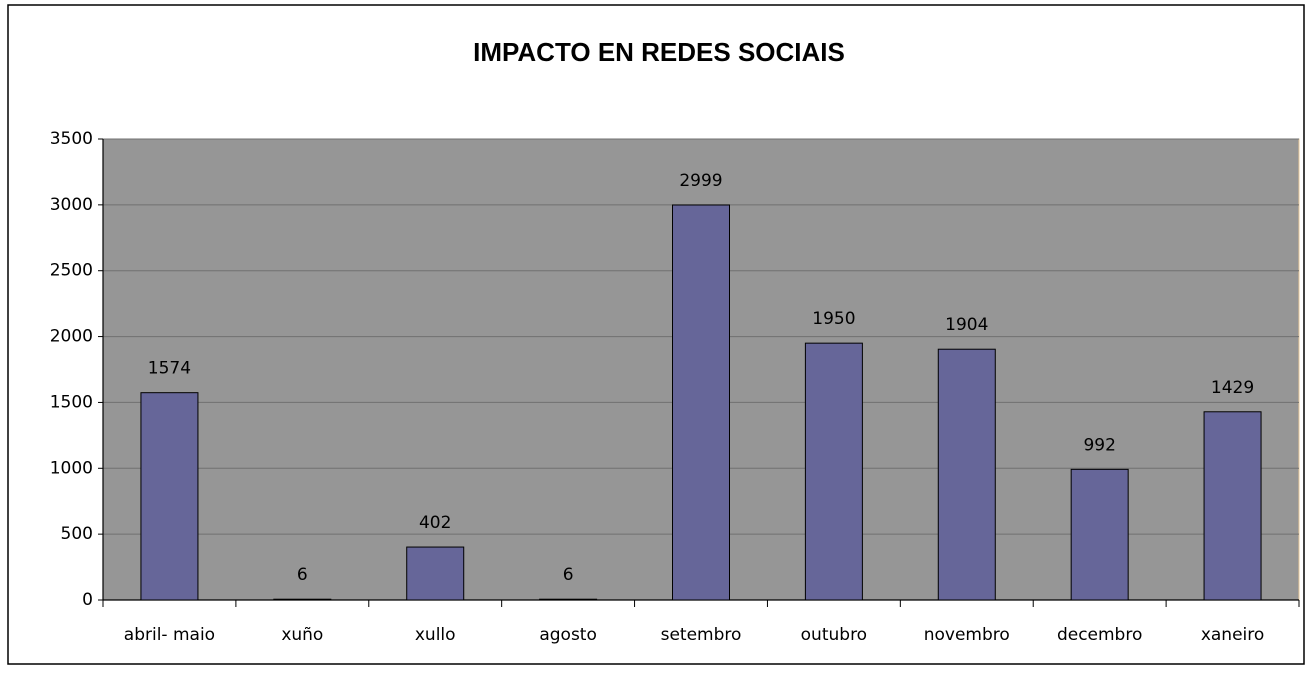 The image size is (1312, 674). I want to click on y-tick-label: 1000, so click(71, 468).